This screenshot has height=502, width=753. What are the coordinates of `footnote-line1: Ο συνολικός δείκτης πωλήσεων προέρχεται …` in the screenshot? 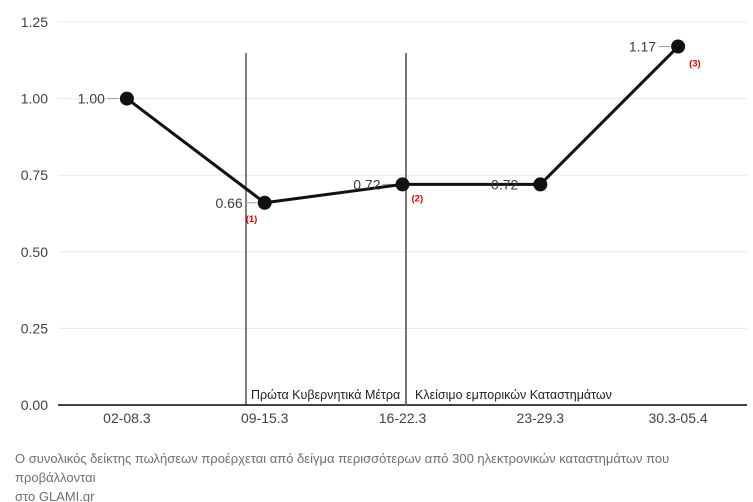 It's located at (342, 468).